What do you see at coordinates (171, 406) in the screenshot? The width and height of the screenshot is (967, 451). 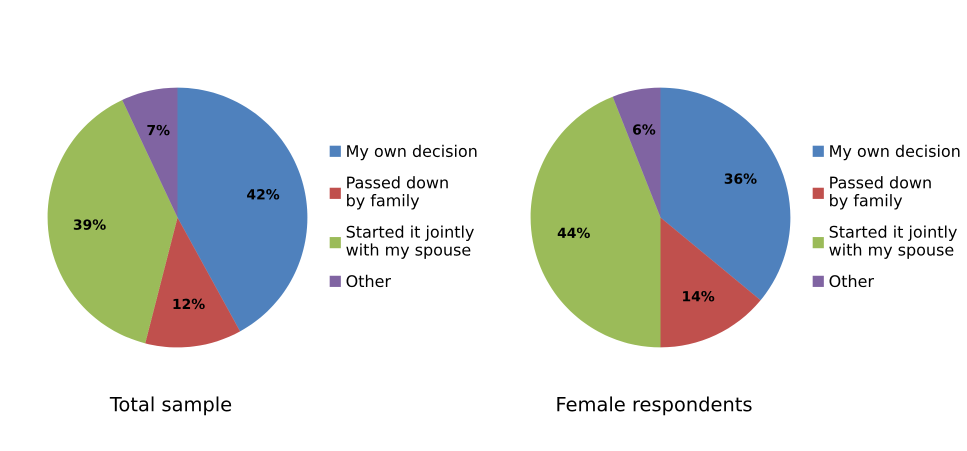 I see `text: Total sample` at bounding box center [171, 406].